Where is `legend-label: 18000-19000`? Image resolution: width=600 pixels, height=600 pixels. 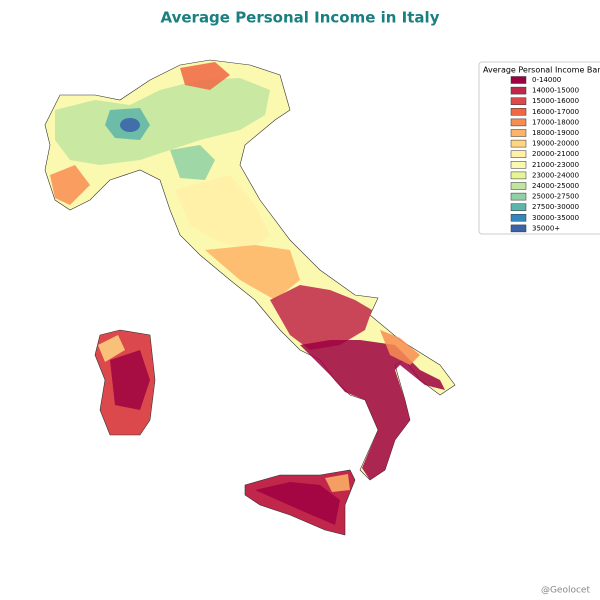 legend-label: 18000-19000 is located at coordinates (555, 133).